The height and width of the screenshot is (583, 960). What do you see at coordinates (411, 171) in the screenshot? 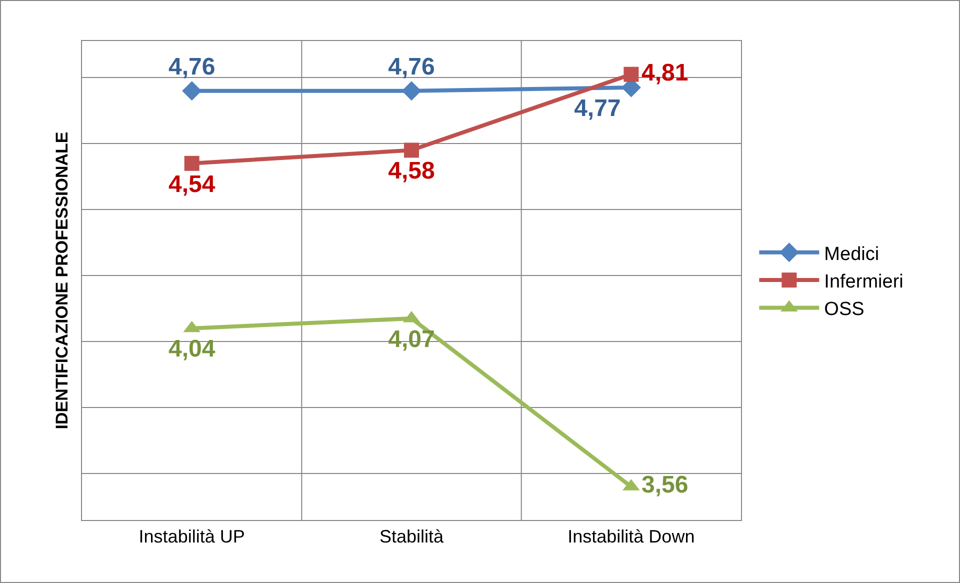
I see `data-label: 4,58` at bounding box center [411, 171].